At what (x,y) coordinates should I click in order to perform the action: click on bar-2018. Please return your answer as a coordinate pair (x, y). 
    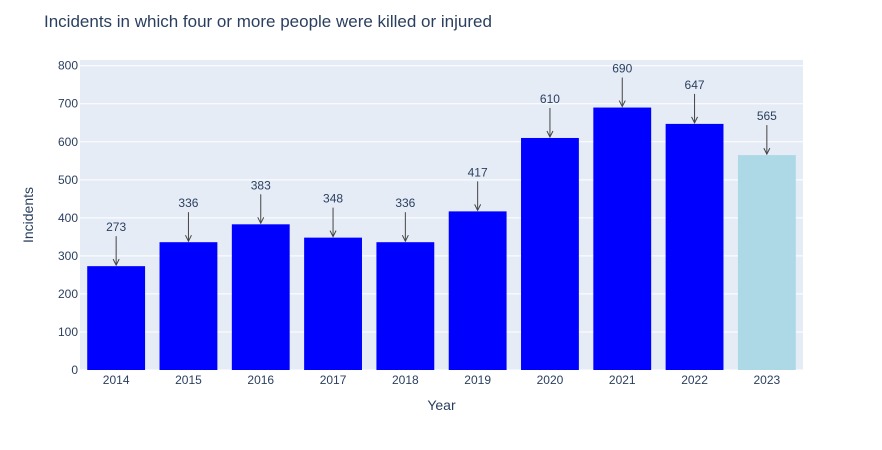
    Looking at the image, I should click on (405, 306).